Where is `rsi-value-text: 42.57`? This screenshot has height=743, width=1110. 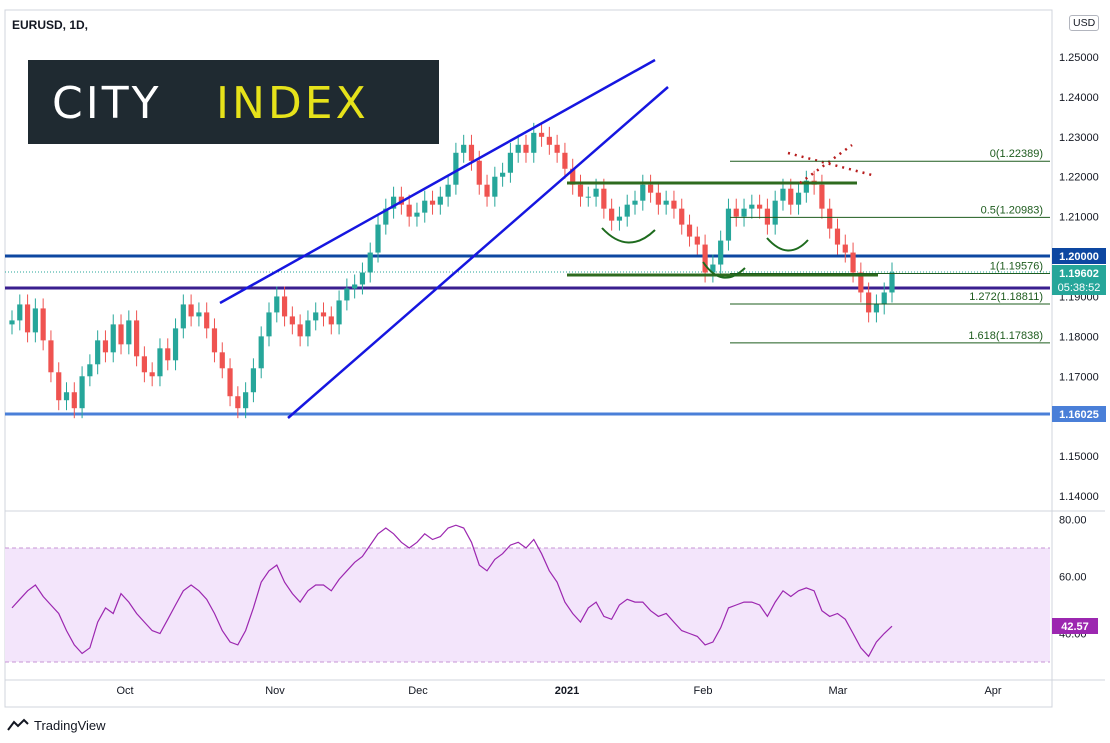
rsi-value-text: 42.57 is located at coordinates (1075, 627).